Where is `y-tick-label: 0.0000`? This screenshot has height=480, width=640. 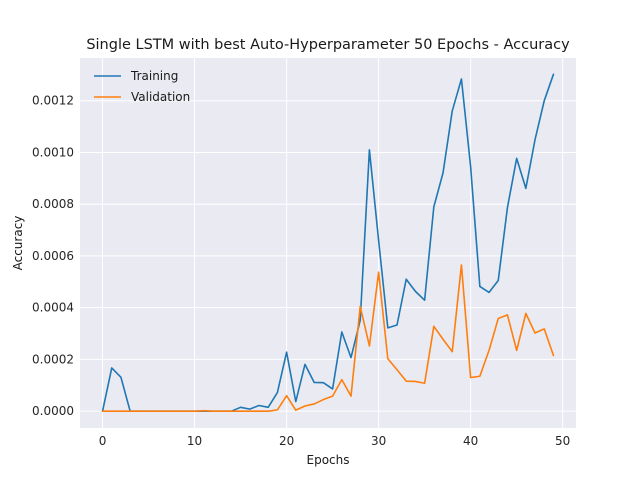
y-tick-label: 0.0000 is located at coordinates (53, 411).